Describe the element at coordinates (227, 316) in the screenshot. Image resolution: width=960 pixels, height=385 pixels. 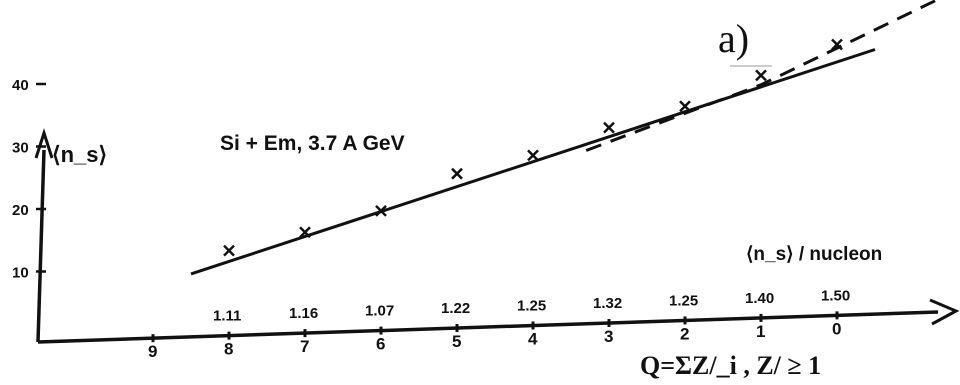
I see `ratio-value: 1.11` at that location.